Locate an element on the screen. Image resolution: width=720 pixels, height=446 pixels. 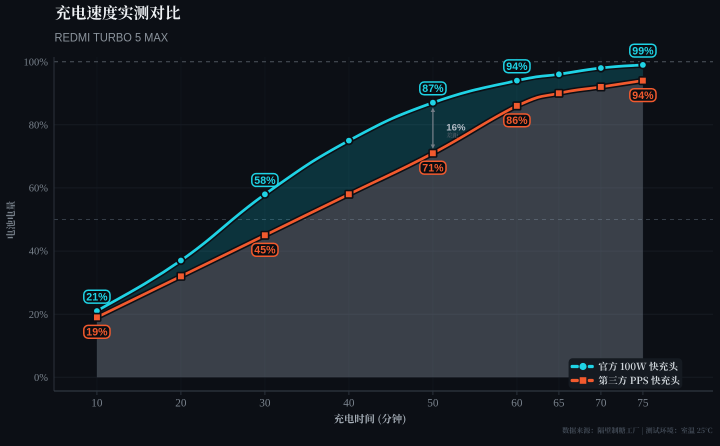
svg-text: REDMI TURBO 5 MAX is located at coordinates (112, 38).